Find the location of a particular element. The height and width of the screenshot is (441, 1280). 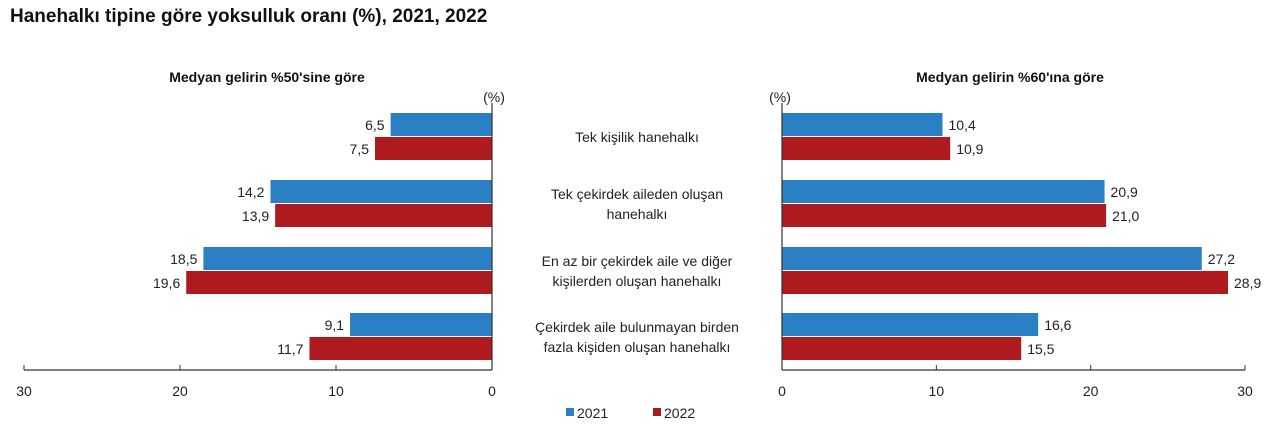

data-label-2022: 21,0 is located at coordinates (1125, 216).